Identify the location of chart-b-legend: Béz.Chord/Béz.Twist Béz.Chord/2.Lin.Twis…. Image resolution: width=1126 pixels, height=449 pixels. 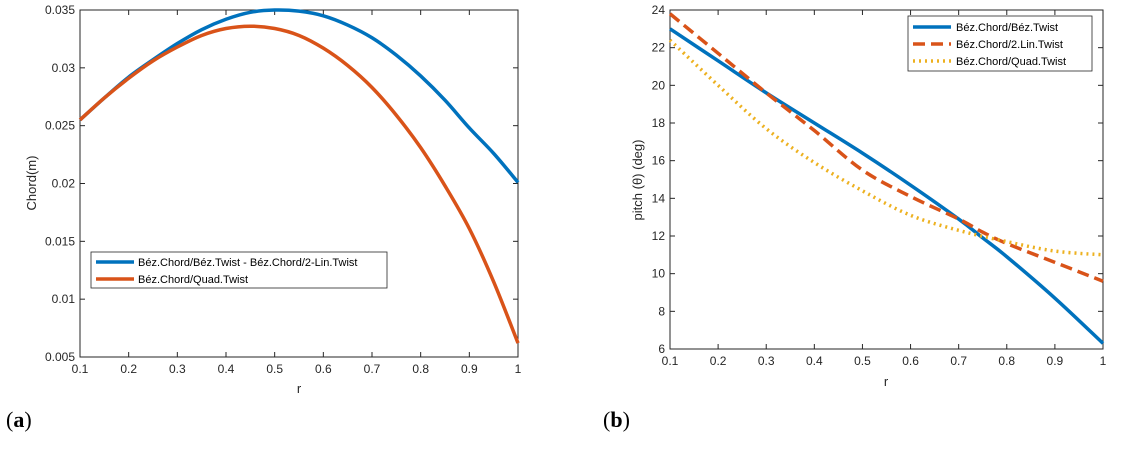
(1000, 43).